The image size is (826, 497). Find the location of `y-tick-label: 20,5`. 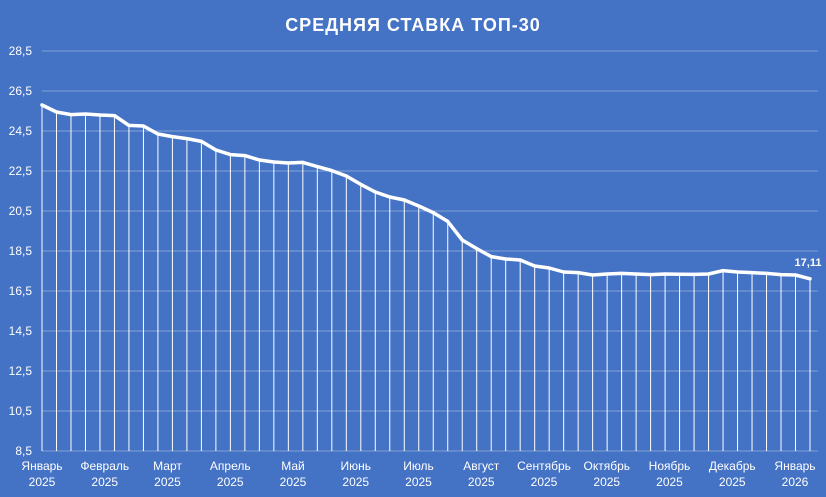

y-tick-label: 20,5 is located at coordinates (21, 211).